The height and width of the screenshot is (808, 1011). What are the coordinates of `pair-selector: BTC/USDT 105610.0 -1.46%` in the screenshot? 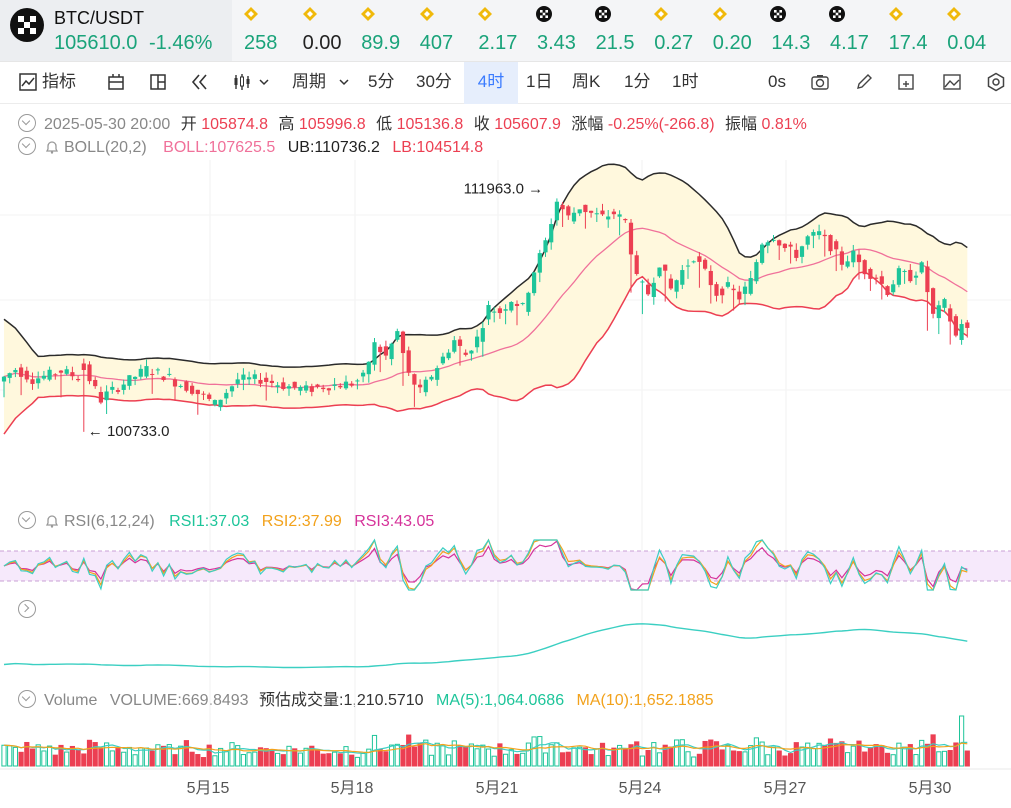 It's located at (116, 30).